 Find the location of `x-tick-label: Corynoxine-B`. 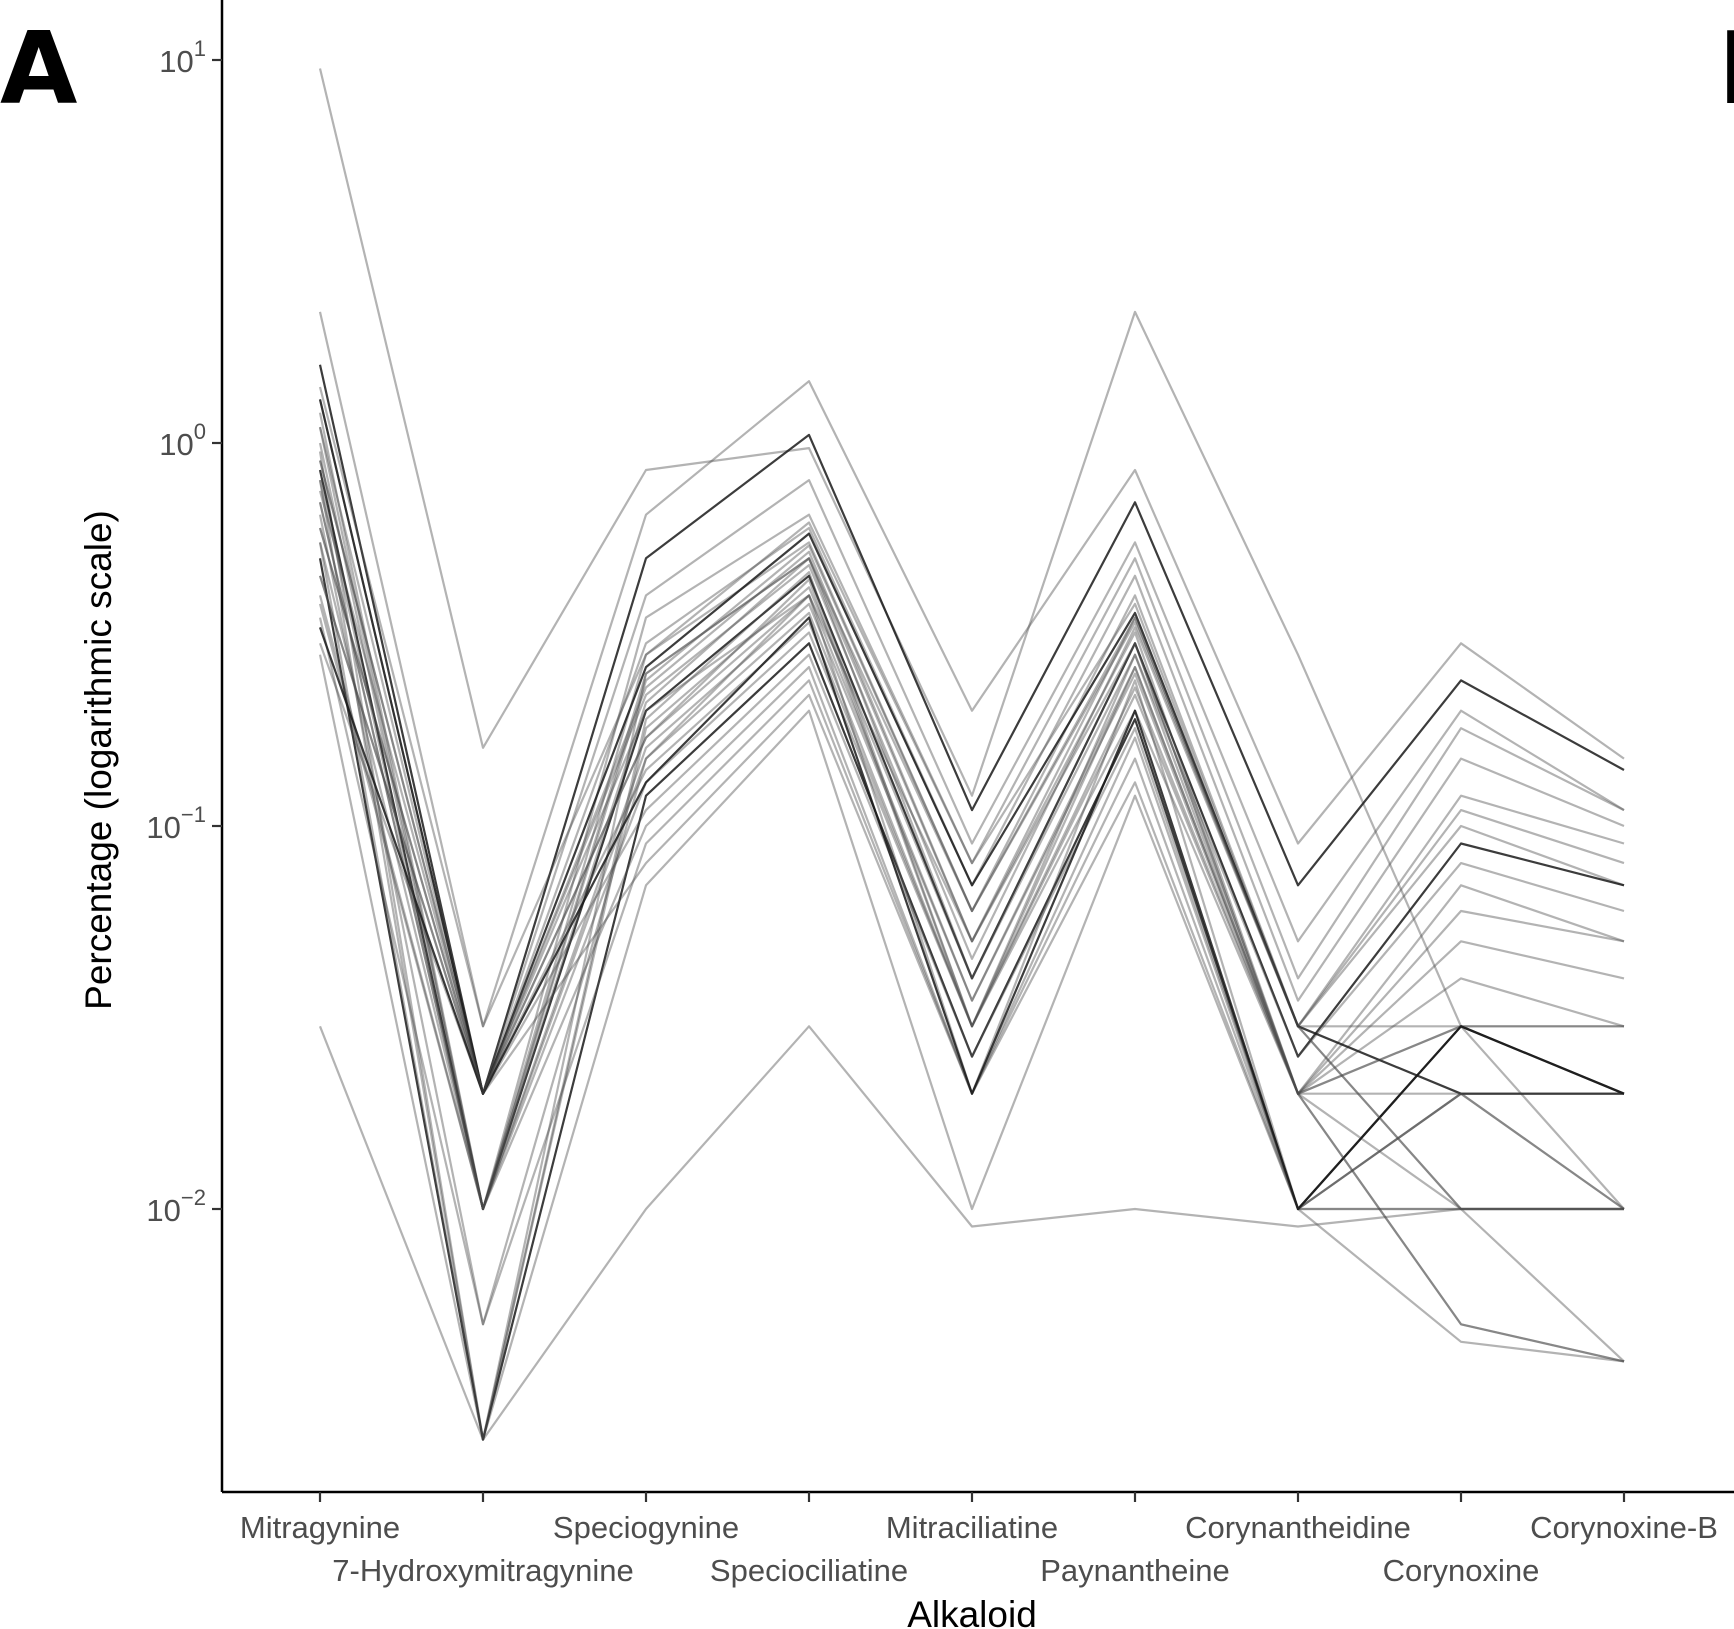

x-tick-label: Corynoxine-B is located at coordinates (1624, 1527).